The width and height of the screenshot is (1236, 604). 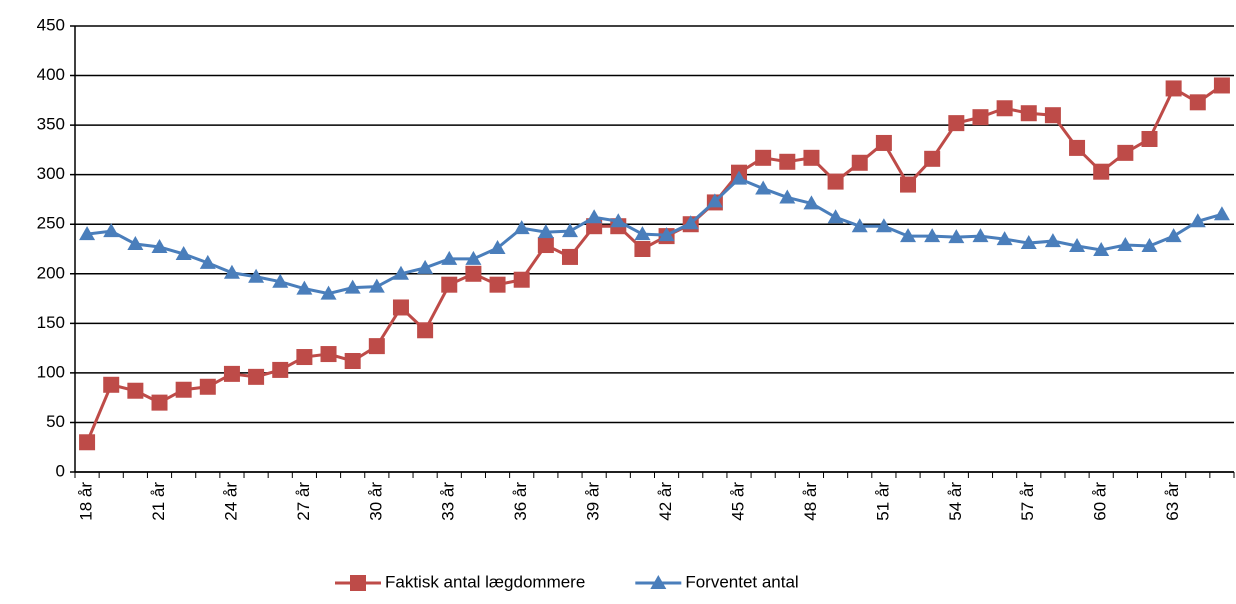 What do you see at coordinates (51, 371) in the screenshot?
I see `y-tick-label: 100` at bounding box center [51, 371].